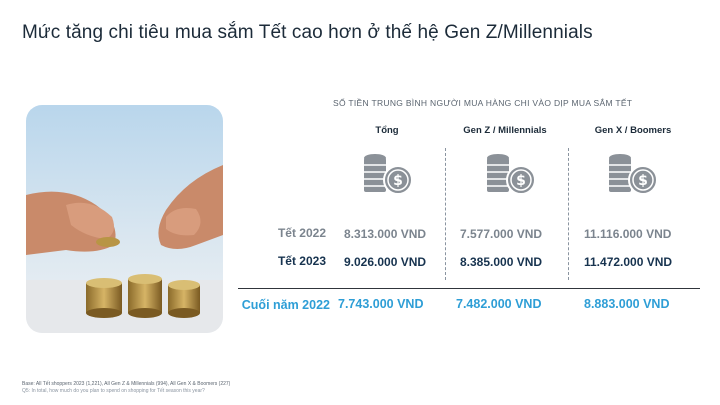 Image resolution: width=720 pixels, height=405 pixels. I want to click on column-header-genz: Gen Z / Millennials, so click(505, 130).